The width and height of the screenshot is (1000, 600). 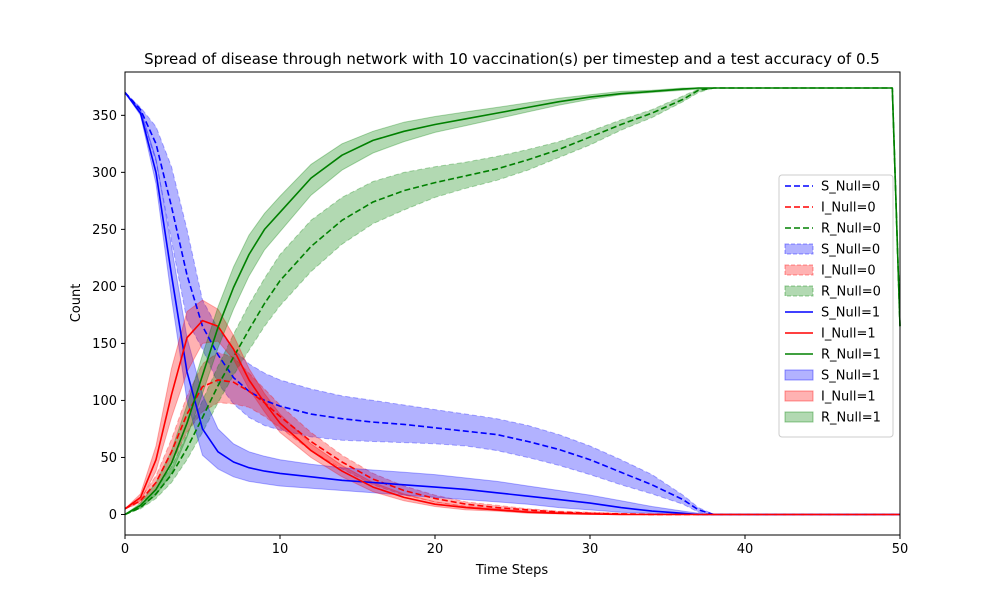 I want to click on x-tick-label: 20, so click(x=435, y=549).